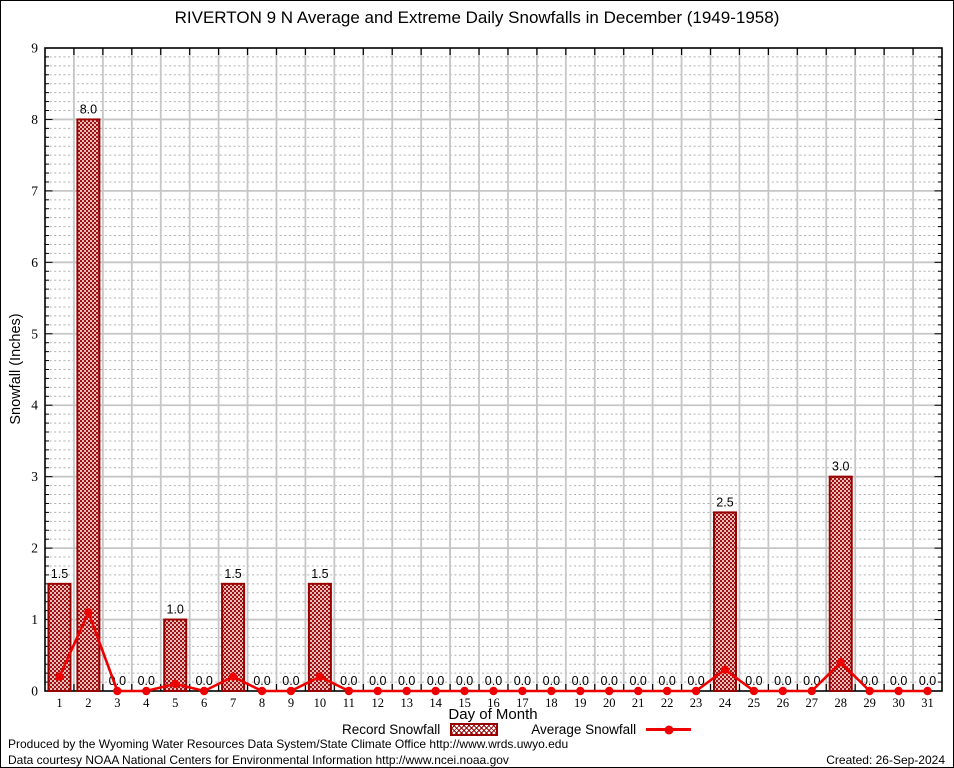  I want to click on value-label-day-8: 0.0, so click(261, 681).